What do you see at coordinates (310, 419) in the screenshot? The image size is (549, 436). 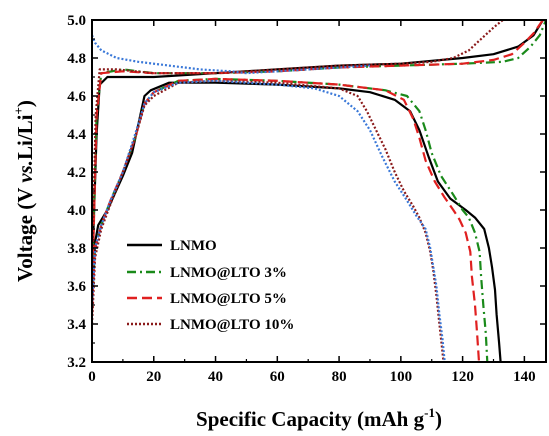 I see `x-axis-title-main: Specific Capacity (mAh g` at bounding box center [310, 419].